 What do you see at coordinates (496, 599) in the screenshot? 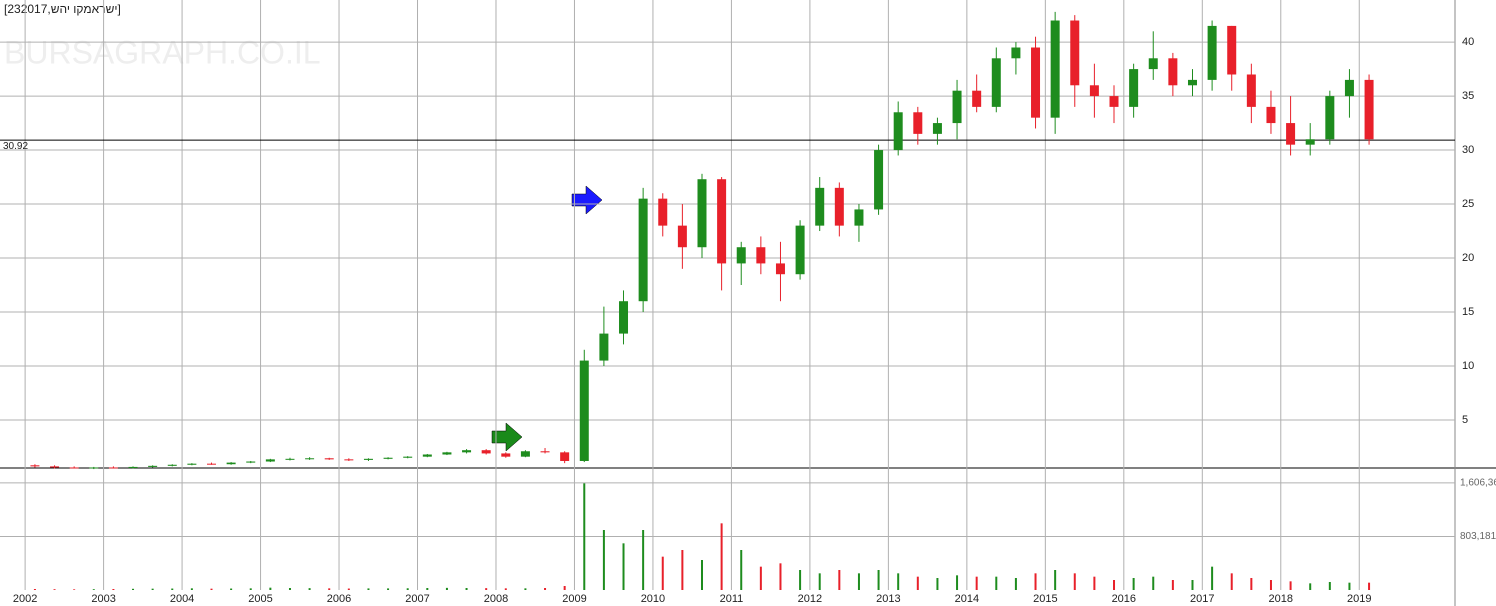
I see `x-tick-label: 2008` at bounding box center [496, 599].